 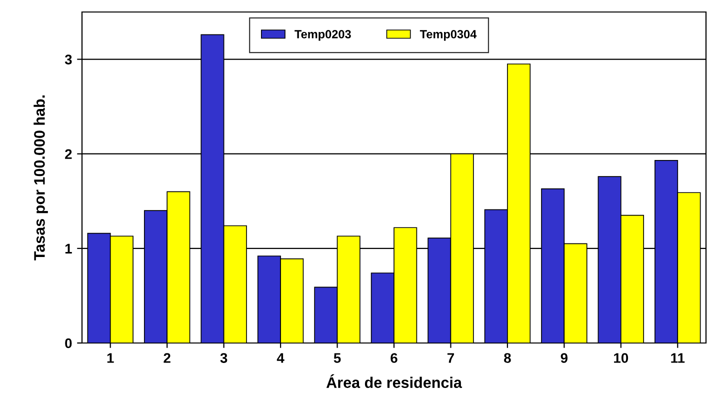 What do you see at coordinates (450, 358) in the screenshot?
I see `x-tick-label: 7` at bounding box center [450, 358].